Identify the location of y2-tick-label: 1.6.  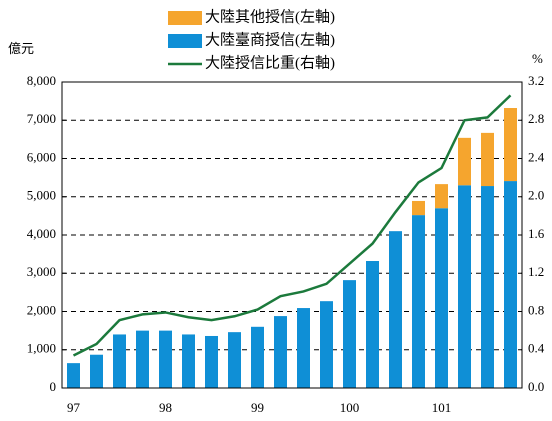
(536, 233).